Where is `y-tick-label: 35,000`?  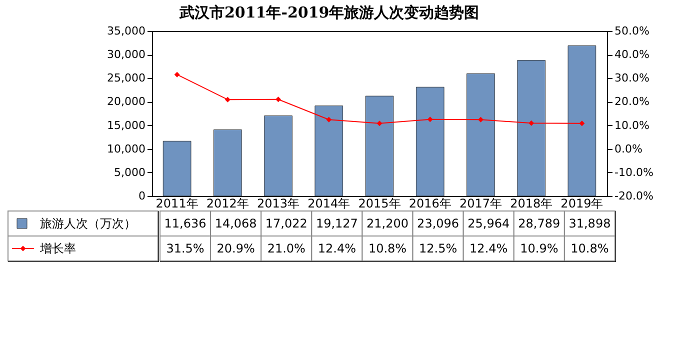
y-tick-label: 35,000 is located at coordinates (126, 31).